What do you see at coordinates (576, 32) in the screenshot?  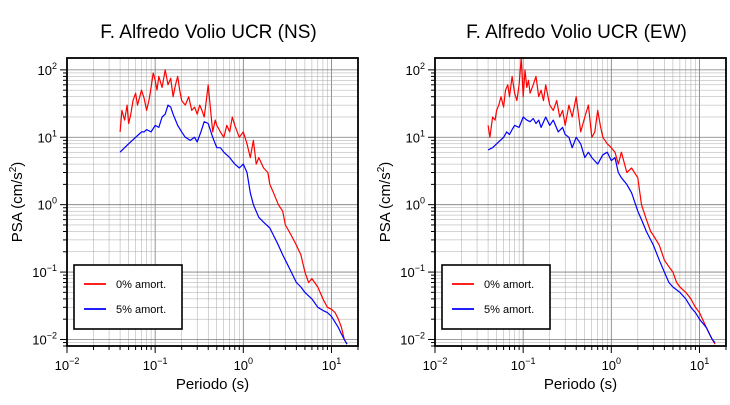 I see `chart-title: F. Alfredo Volio UCR (EW)` at bounding box center [576, 32].